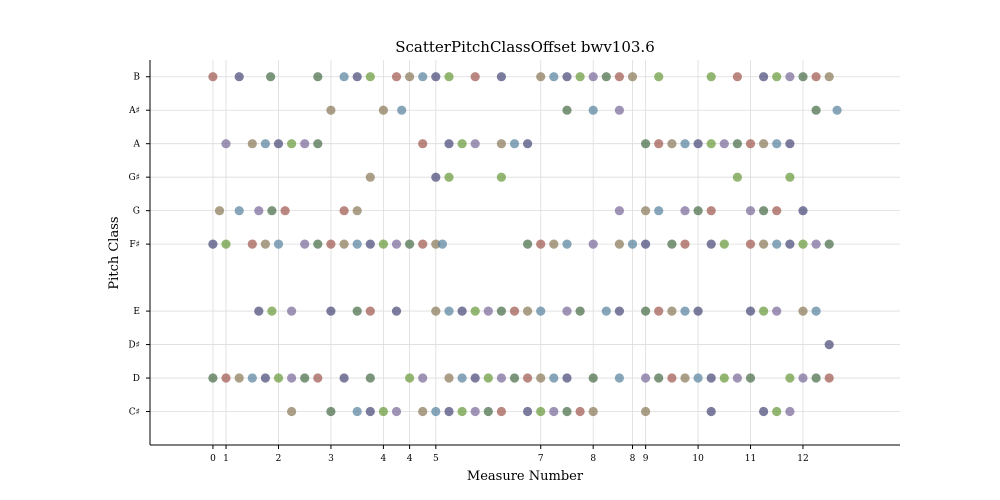 This screenshot has width=1000, height=500. What do you see at coordinates (802, 459) in the screenshot?
I see `x-tick-label: 12` at bounding box center [802, 459].